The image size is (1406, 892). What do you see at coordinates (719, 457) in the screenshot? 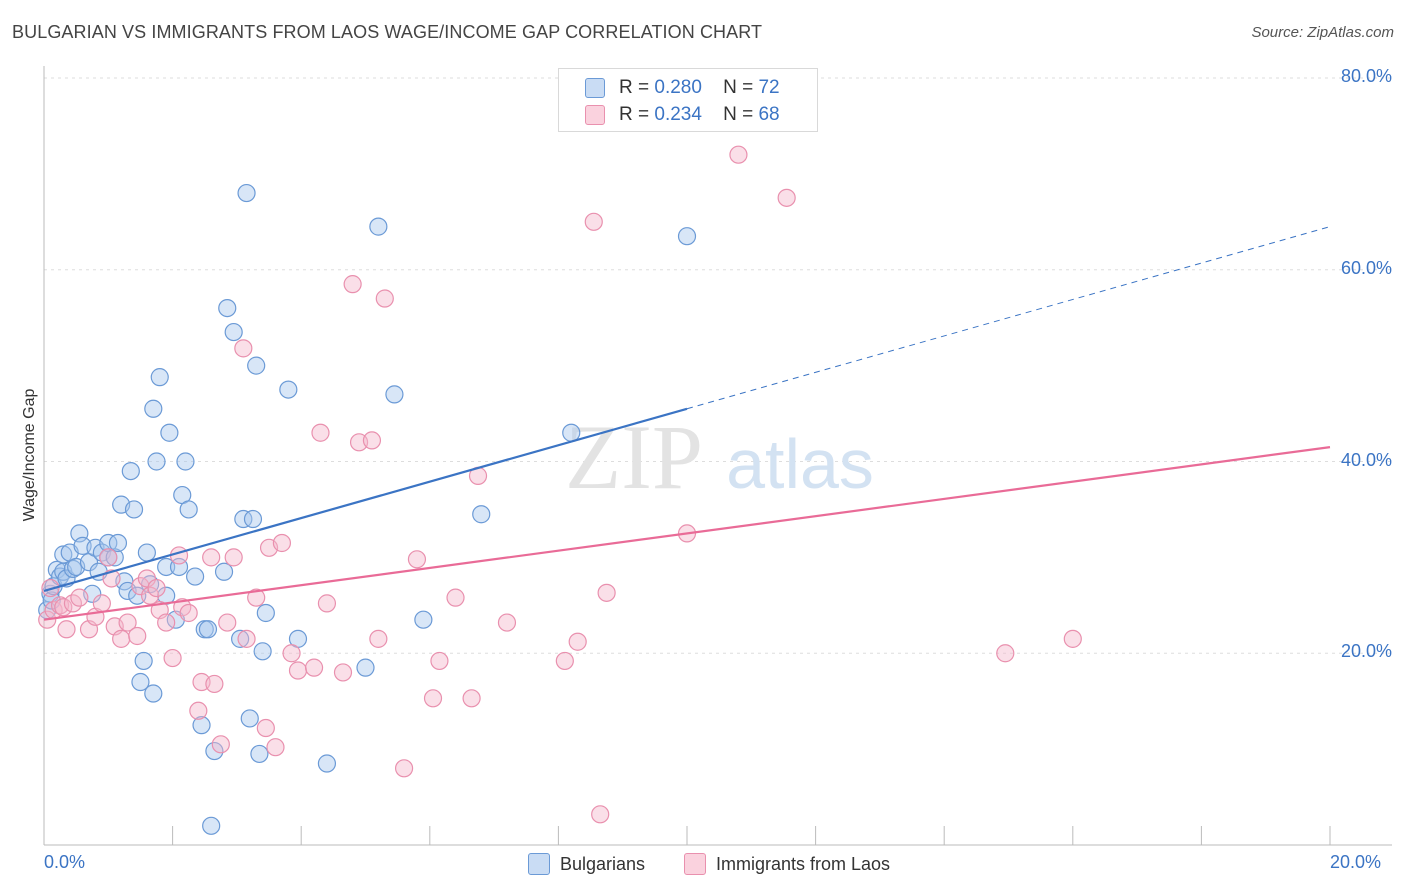
I see `zipatlas-watermark: ZIP atlas` at bounding box center [719, 457].